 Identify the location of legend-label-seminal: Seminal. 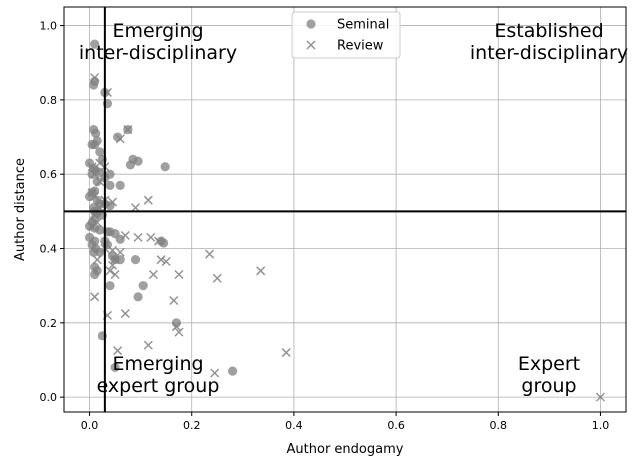
(363, 25).